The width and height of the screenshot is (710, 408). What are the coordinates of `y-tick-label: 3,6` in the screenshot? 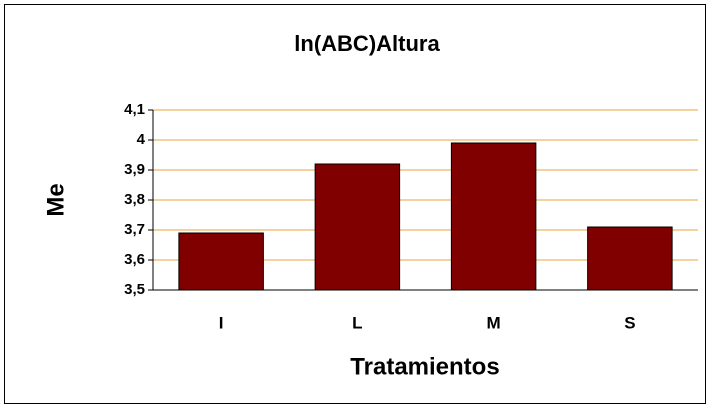 It's located at (134, 259).